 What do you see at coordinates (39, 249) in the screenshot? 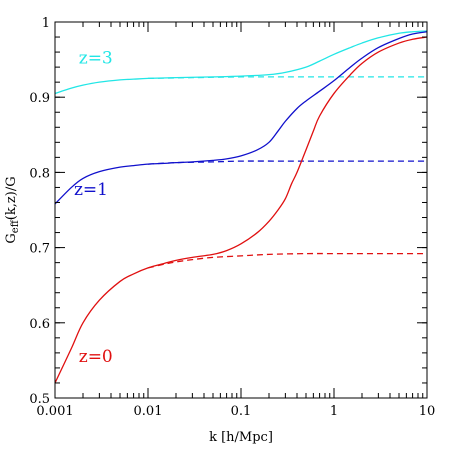
I see `y-tick-label: 0.7` at bounding box center [39, 249].